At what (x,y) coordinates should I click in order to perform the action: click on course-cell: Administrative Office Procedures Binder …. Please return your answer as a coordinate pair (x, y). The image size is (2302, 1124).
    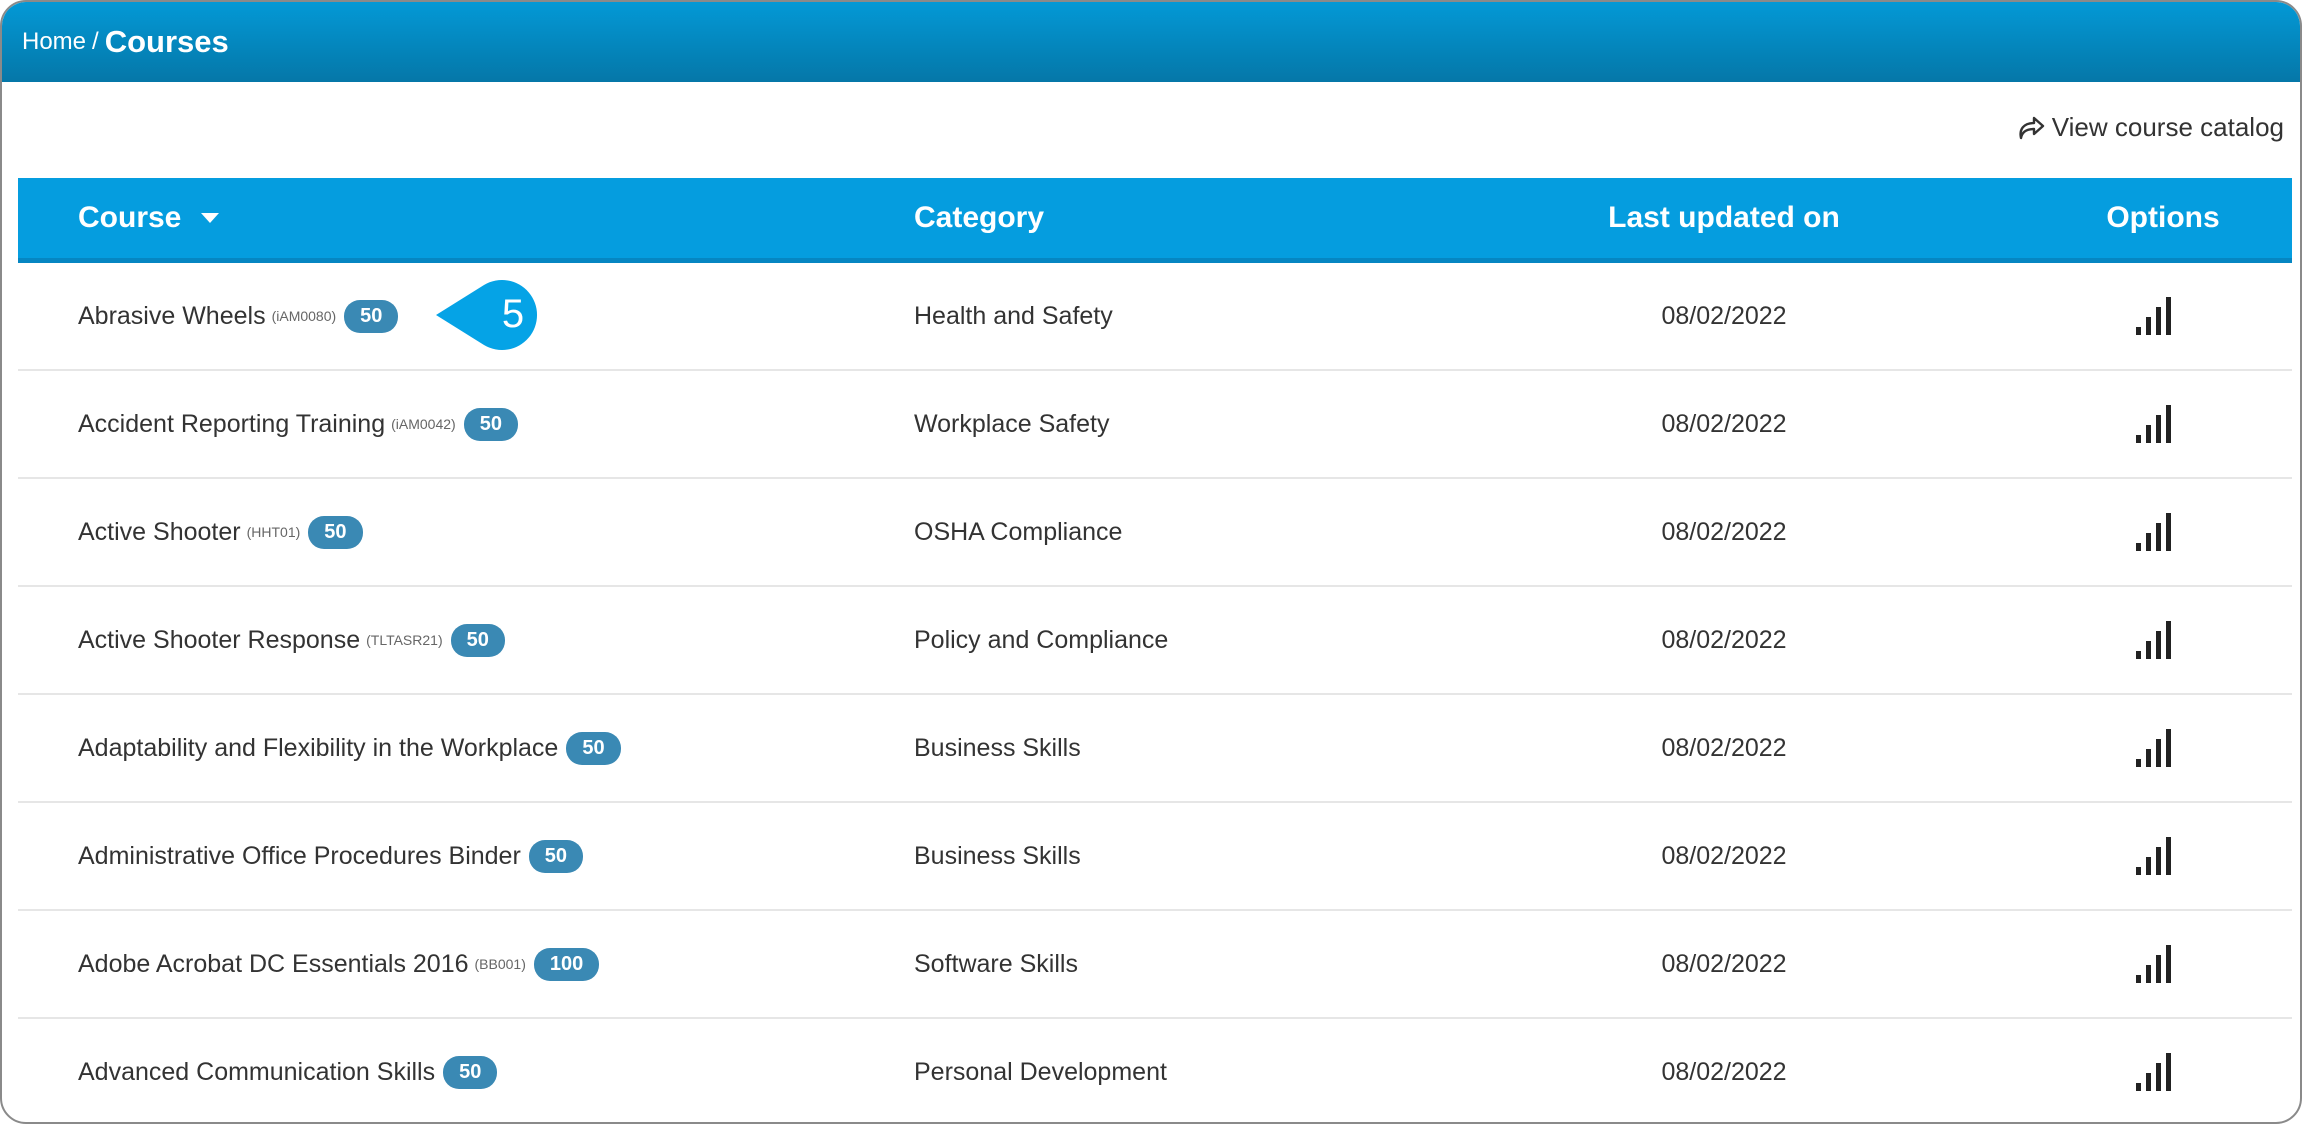
    Looking at the image, I should click on (466, 856).